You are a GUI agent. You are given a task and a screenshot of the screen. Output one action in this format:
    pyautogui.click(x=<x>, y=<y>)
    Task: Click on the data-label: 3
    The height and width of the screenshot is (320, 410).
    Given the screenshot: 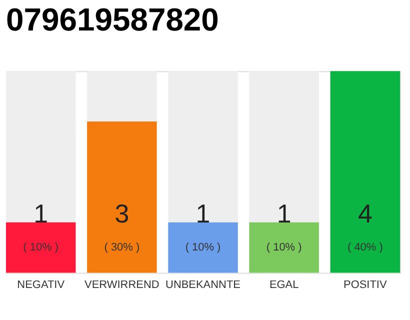 What is the action you would take?
    pyautogui.click(x=122, y=214)
    